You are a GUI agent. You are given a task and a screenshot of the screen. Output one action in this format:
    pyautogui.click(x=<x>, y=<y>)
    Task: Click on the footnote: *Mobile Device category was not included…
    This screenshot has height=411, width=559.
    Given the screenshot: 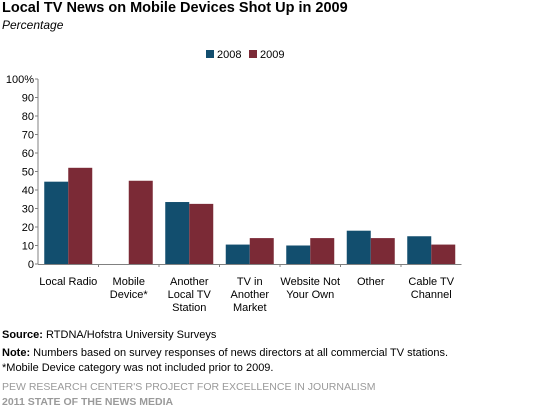 What is the action you would take?
    pyautogui.click(x=138, y=368)
    